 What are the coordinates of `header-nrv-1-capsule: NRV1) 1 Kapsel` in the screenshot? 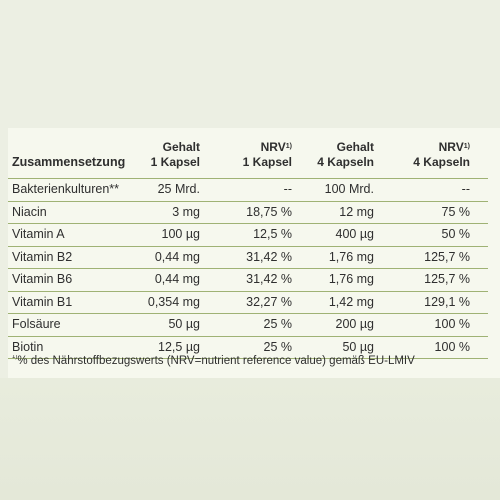 It's located at (267, 155).